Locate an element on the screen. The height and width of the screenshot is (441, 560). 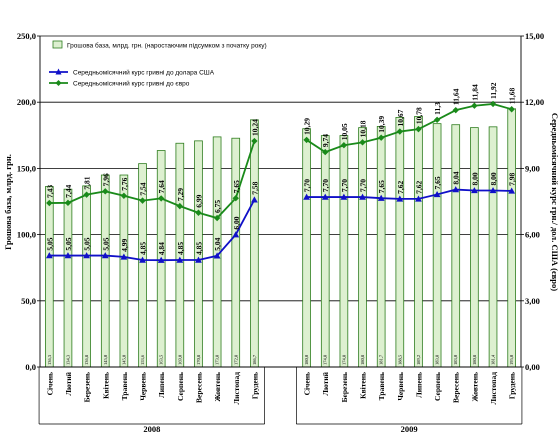
right-tick-label: 3,00 is located at coordinates (532, 301).